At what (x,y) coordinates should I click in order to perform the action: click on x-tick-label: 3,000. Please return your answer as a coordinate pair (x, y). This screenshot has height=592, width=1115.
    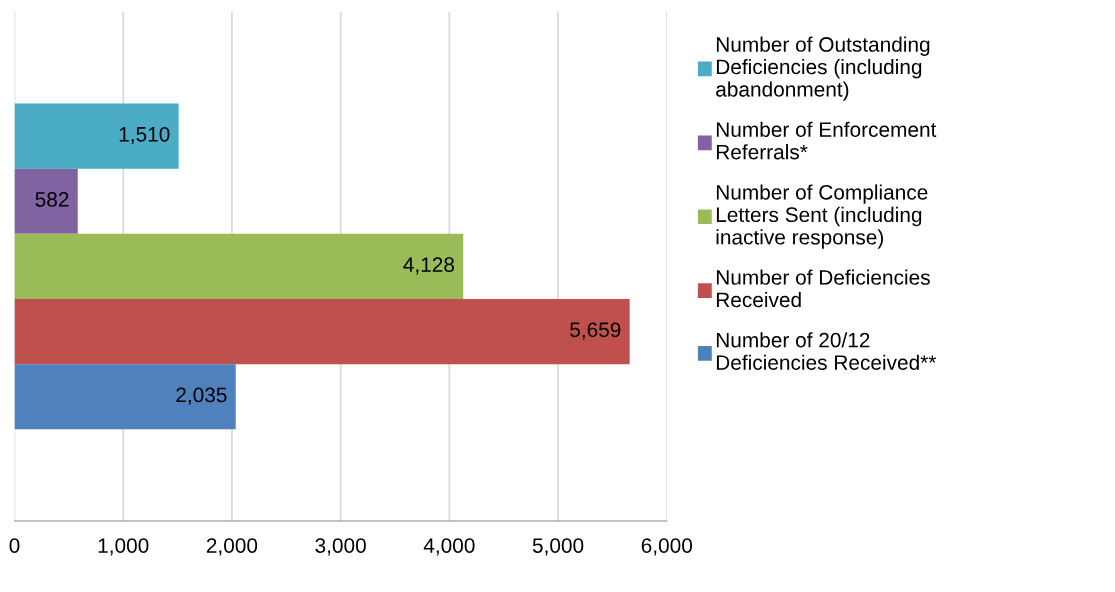
    Looking at the image, I should click on (340, 547).